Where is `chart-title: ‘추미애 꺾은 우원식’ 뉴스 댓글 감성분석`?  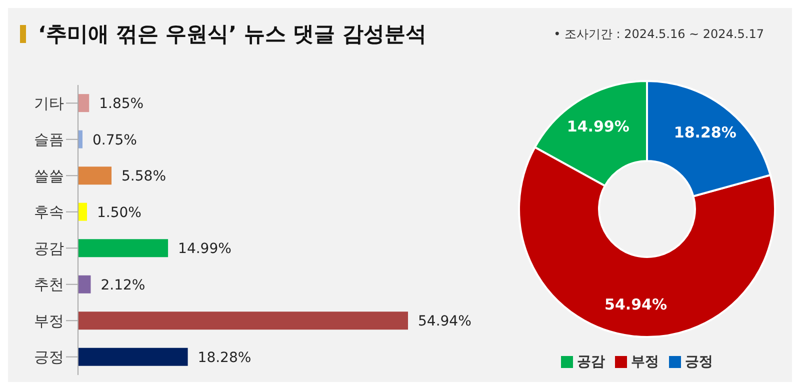
chart-title: ‘추미애 꺾은 우원식’ 뉴스 댓글 감성분석 is located at coordinates (232, 34).